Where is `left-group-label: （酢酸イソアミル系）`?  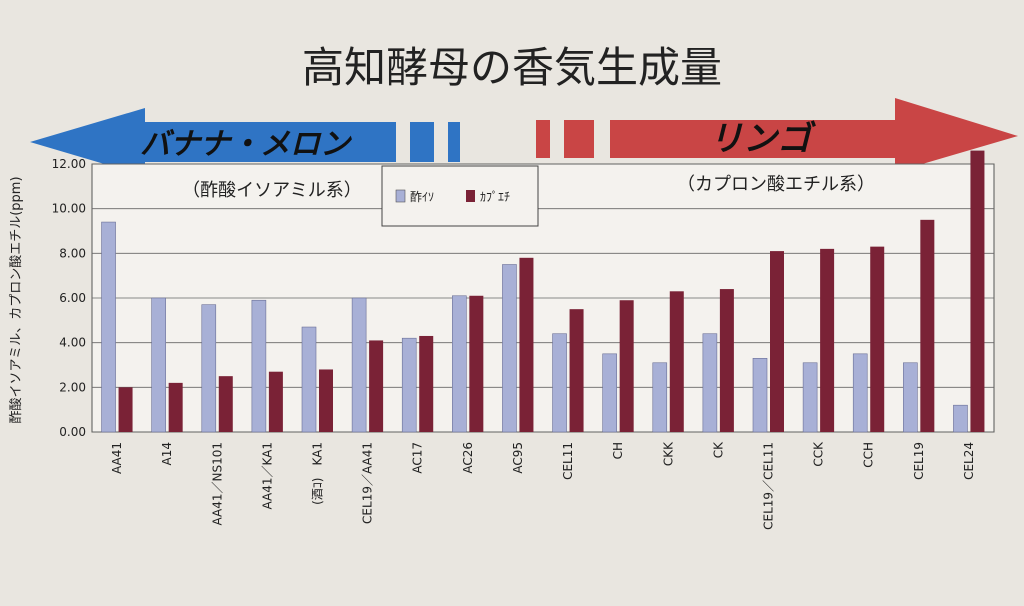 left-group-label: （酢酸イソアミル系） is located at coordinates (272, 190).